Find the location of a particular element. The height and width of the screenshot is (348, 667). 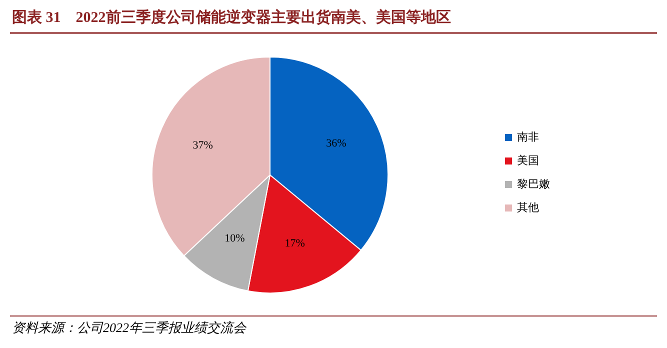

legend-label: 南非 is located at coordinates (528, 137).